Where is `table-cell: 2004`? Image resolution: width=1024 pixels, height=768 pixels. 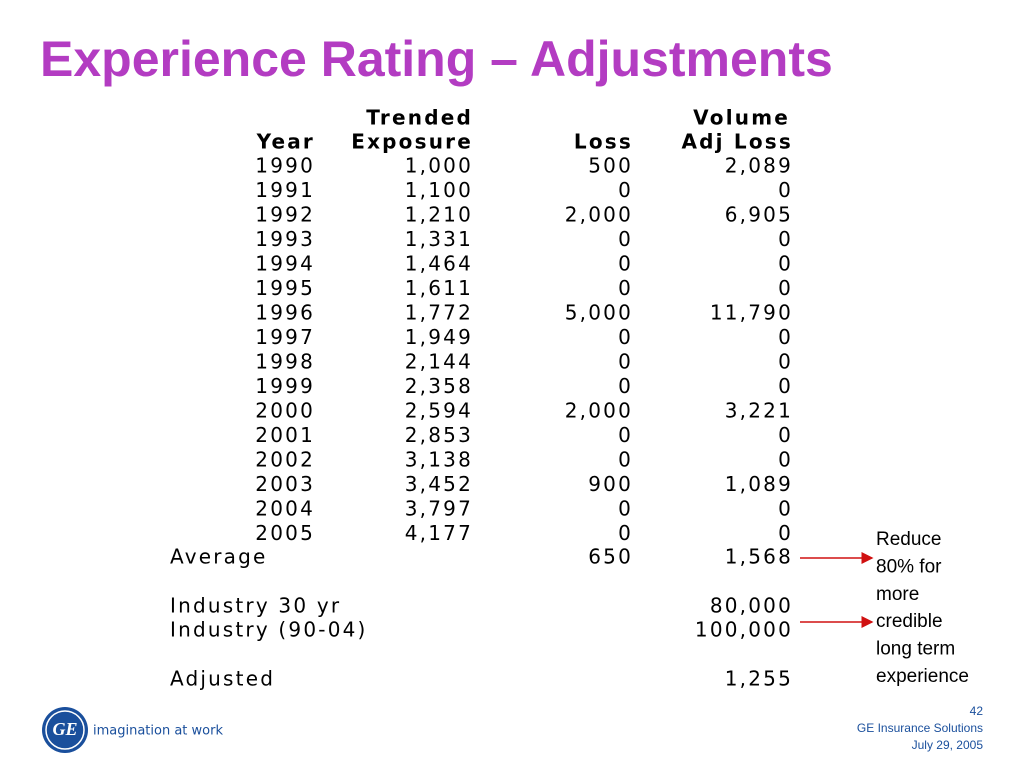 table-cell: 2004 is located at coordinates (285, 509).